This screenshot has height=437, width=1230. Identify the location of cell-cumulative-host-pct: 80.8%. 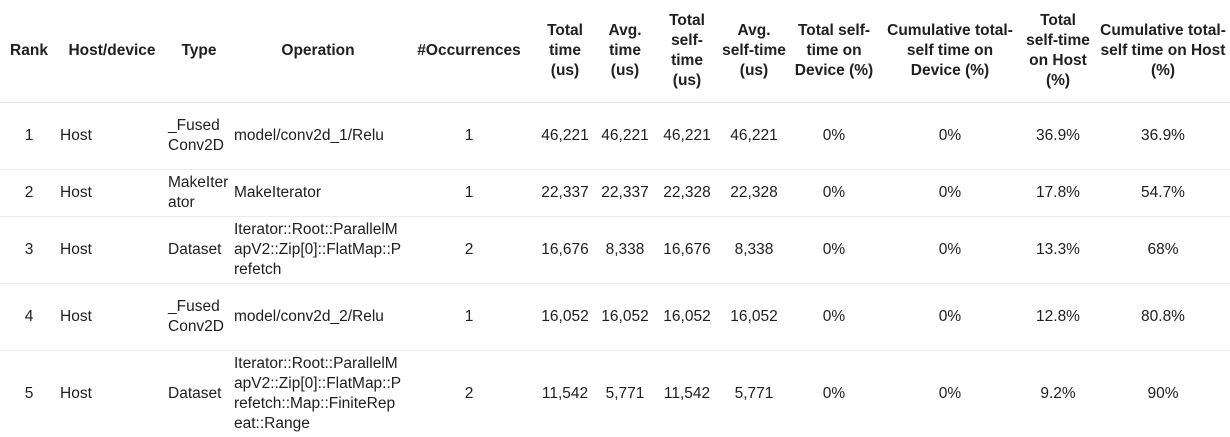
(1163, 317).